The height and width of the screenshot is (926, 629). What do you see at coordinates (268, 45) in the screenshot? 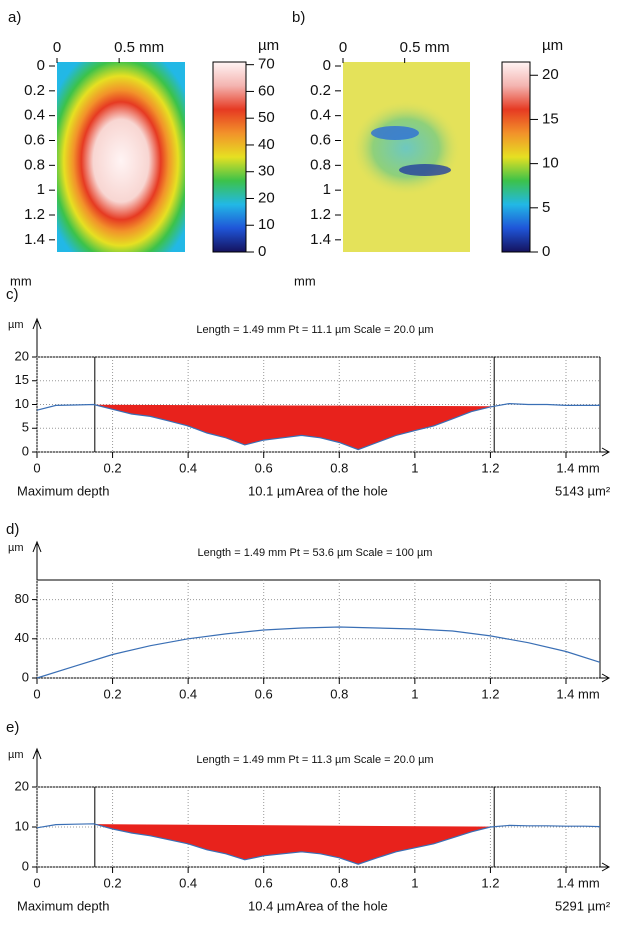
I see `colorbar-unit: µm` at bounding box center [268, 45].